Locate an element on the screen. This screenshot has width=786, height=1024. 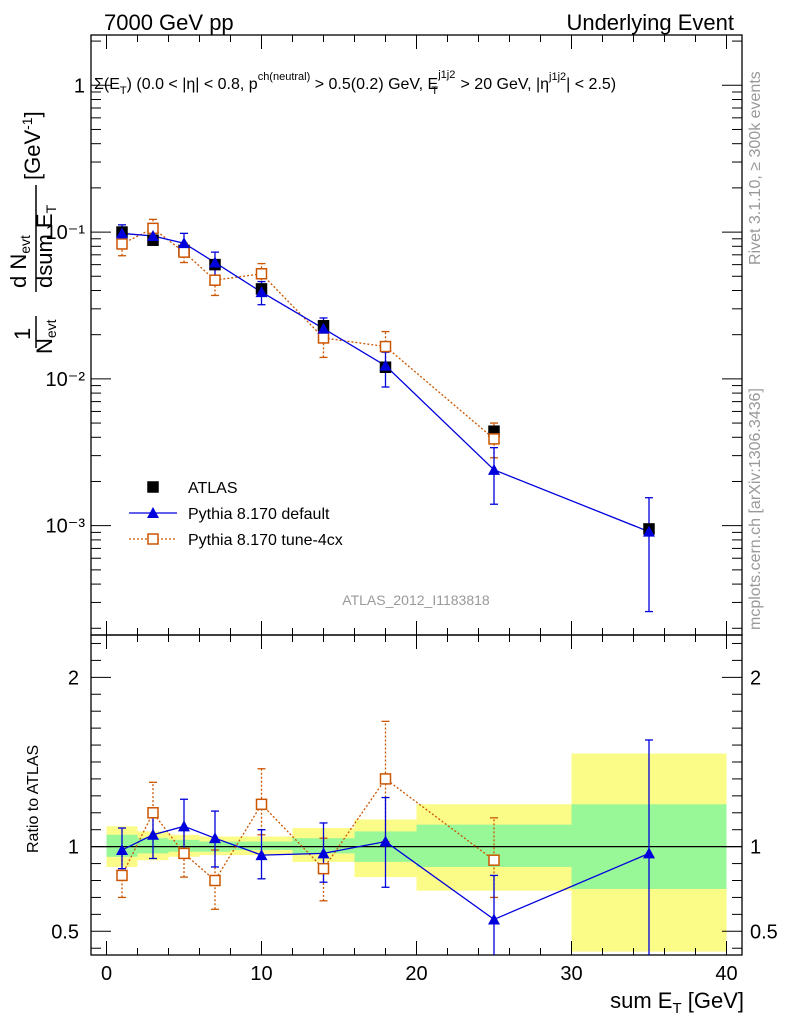
main-y-tick-label: 10⁻³ is located at coordinates (66, 527).